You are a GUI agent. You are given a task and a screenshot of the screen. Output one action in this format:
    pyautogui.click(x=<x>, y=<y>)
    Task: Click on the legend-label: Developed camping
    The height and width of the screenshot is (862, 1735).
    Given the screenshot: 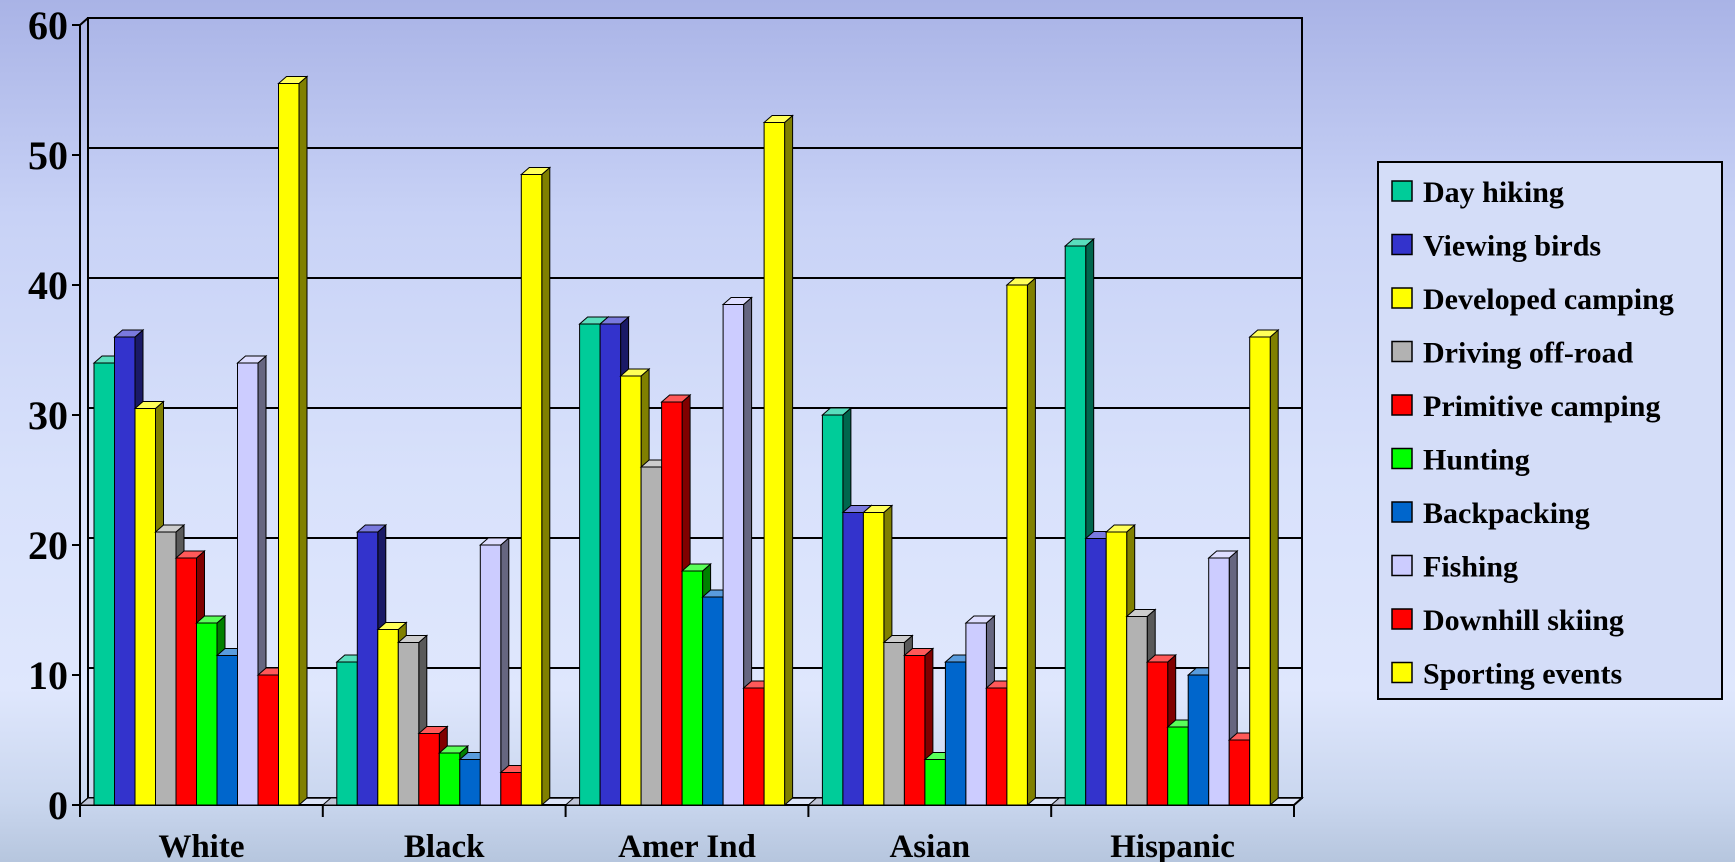 What is the action you would take?
    pyautogui.click(x=1548, y=299)
    